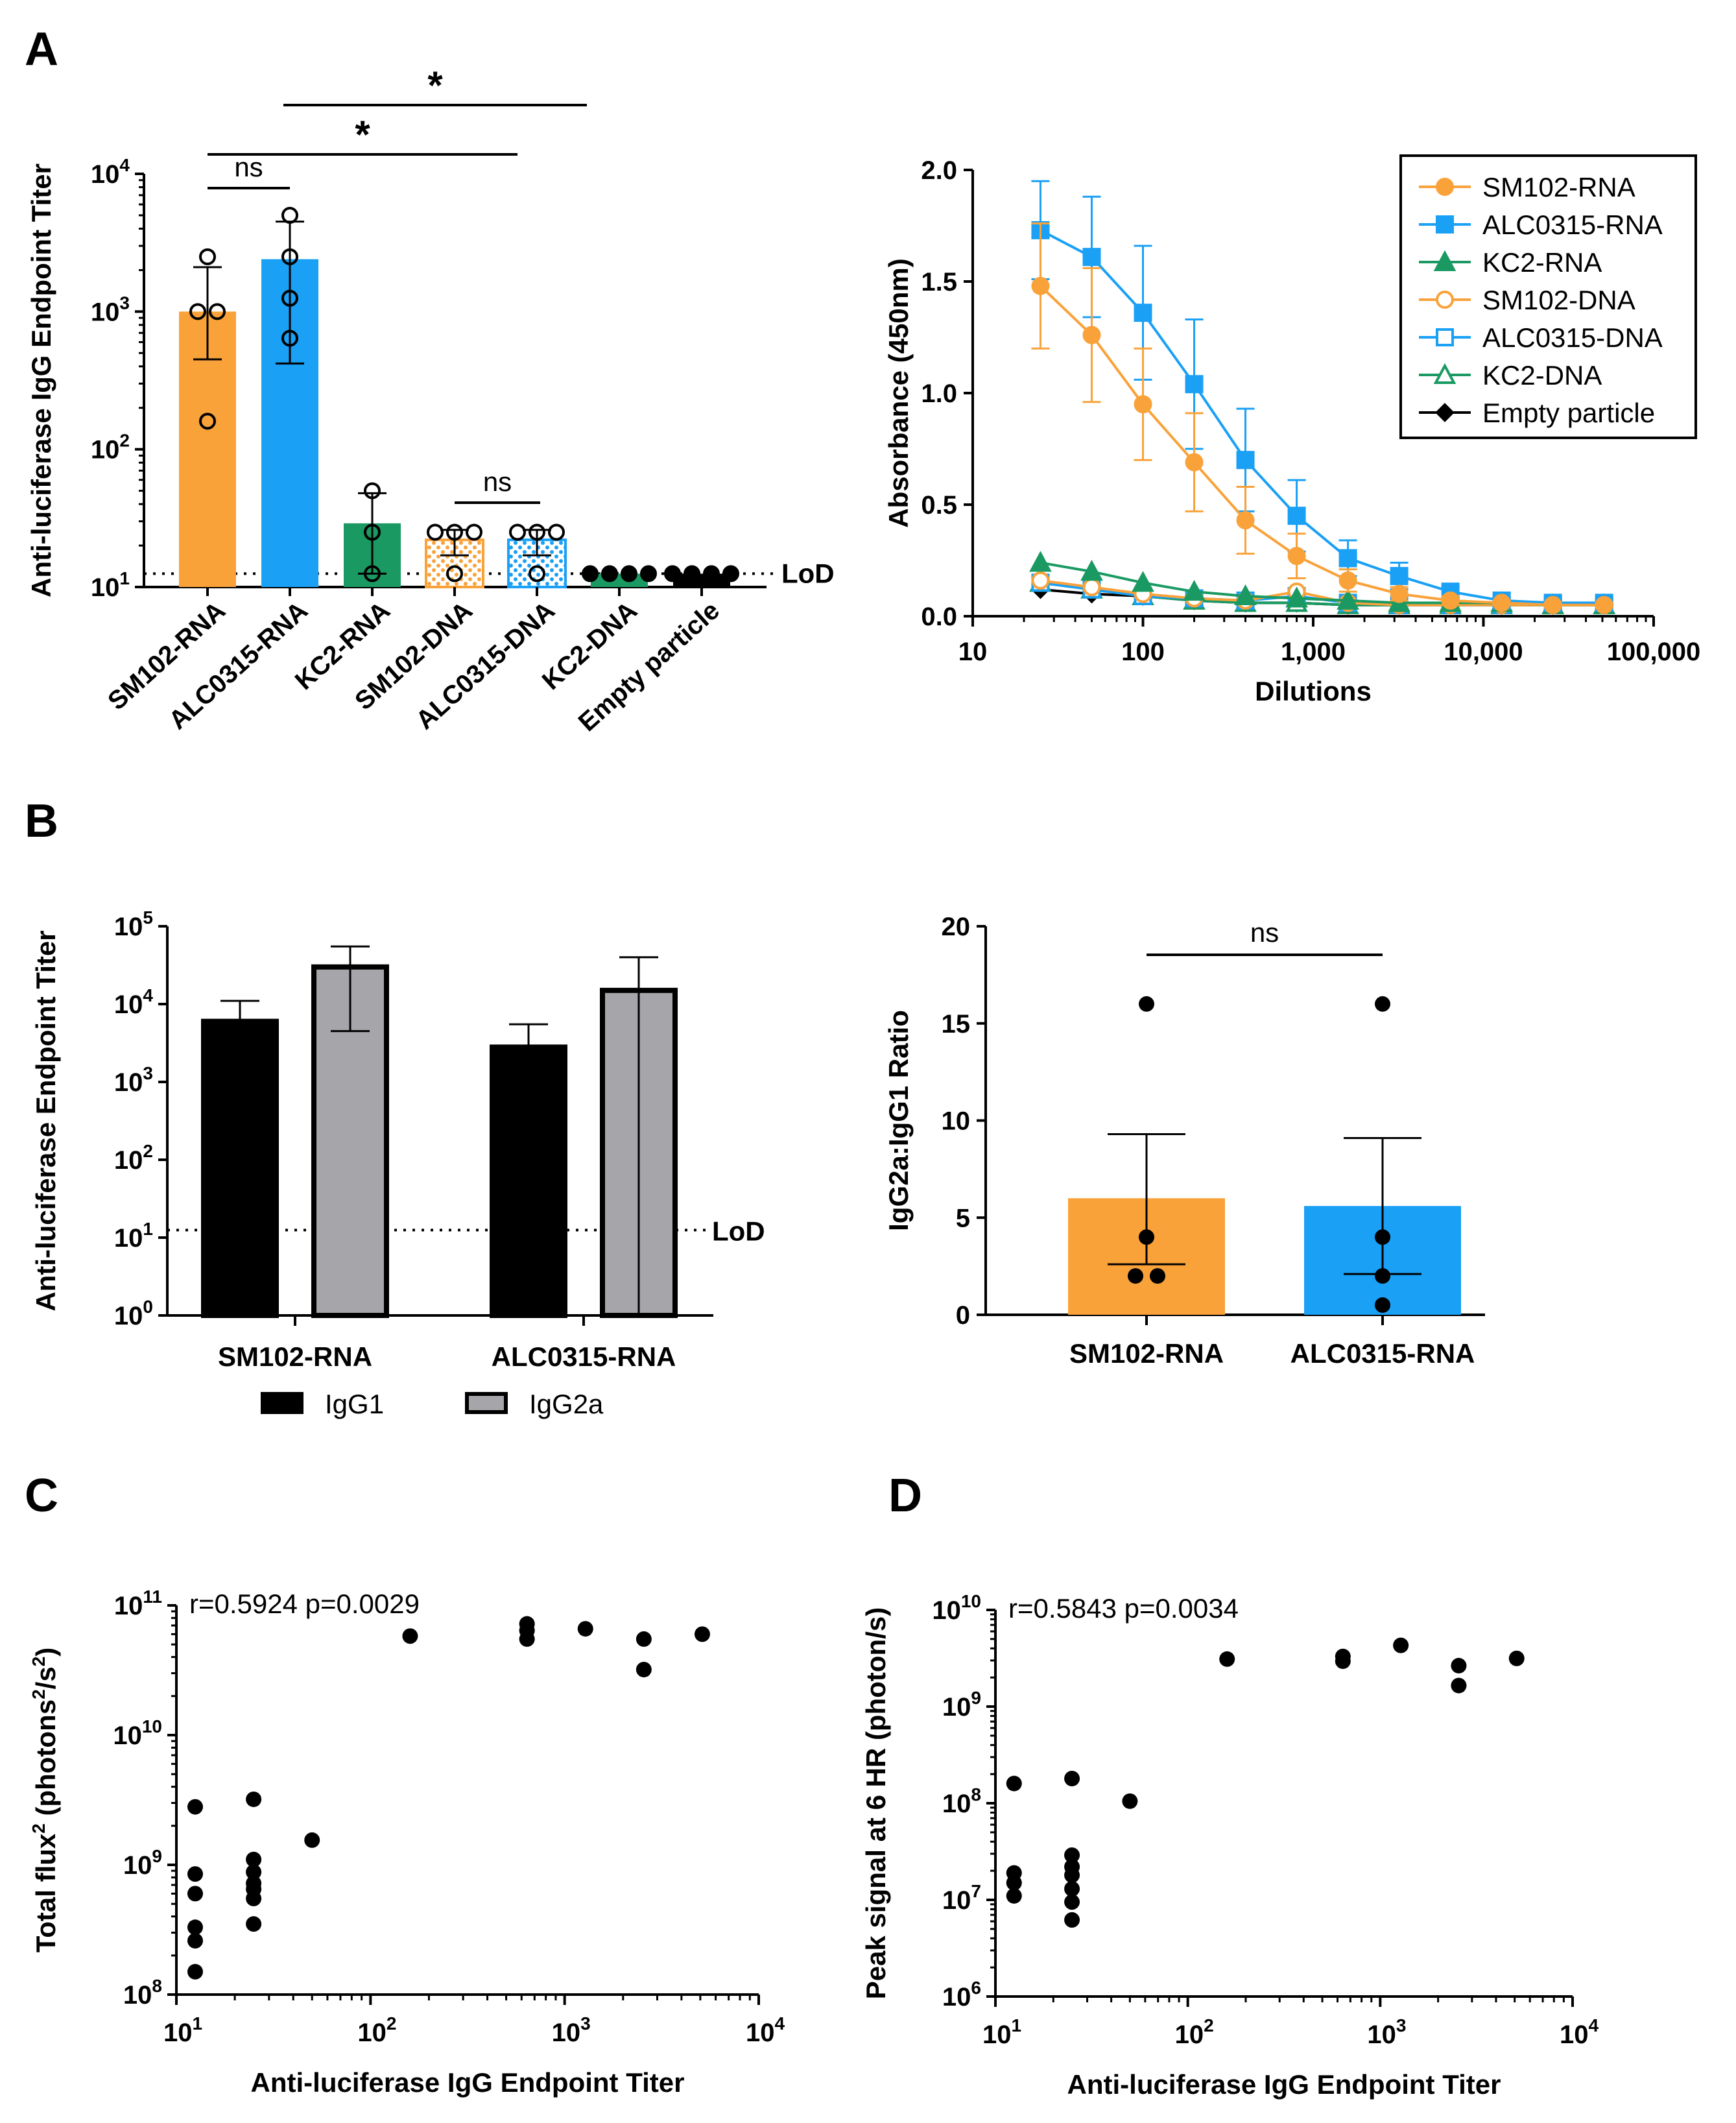 This screenshot has width=1736, height=2123. What do you see at coordinates (973, 652) in the screenshot?
I see `x-tick-label: 10` at bounding box center [973, 652].